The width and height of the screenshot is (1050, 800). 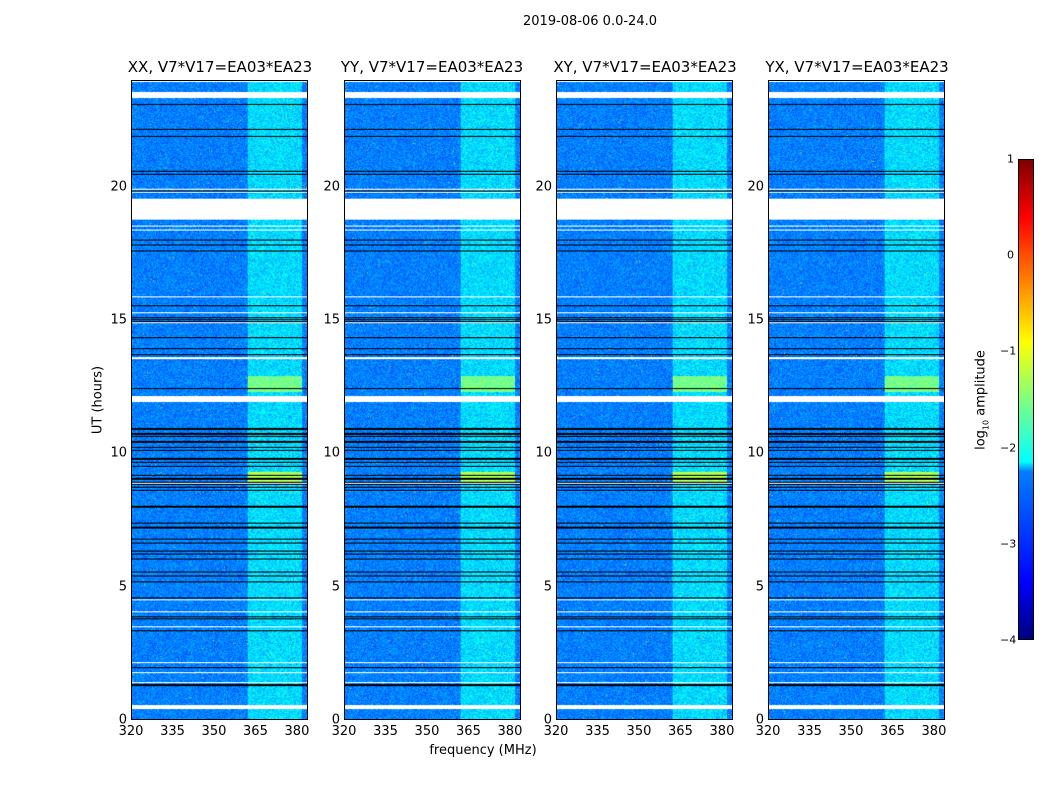 I want to click on colorbar-label: log10 amplitude, so click(x=982, y=400).